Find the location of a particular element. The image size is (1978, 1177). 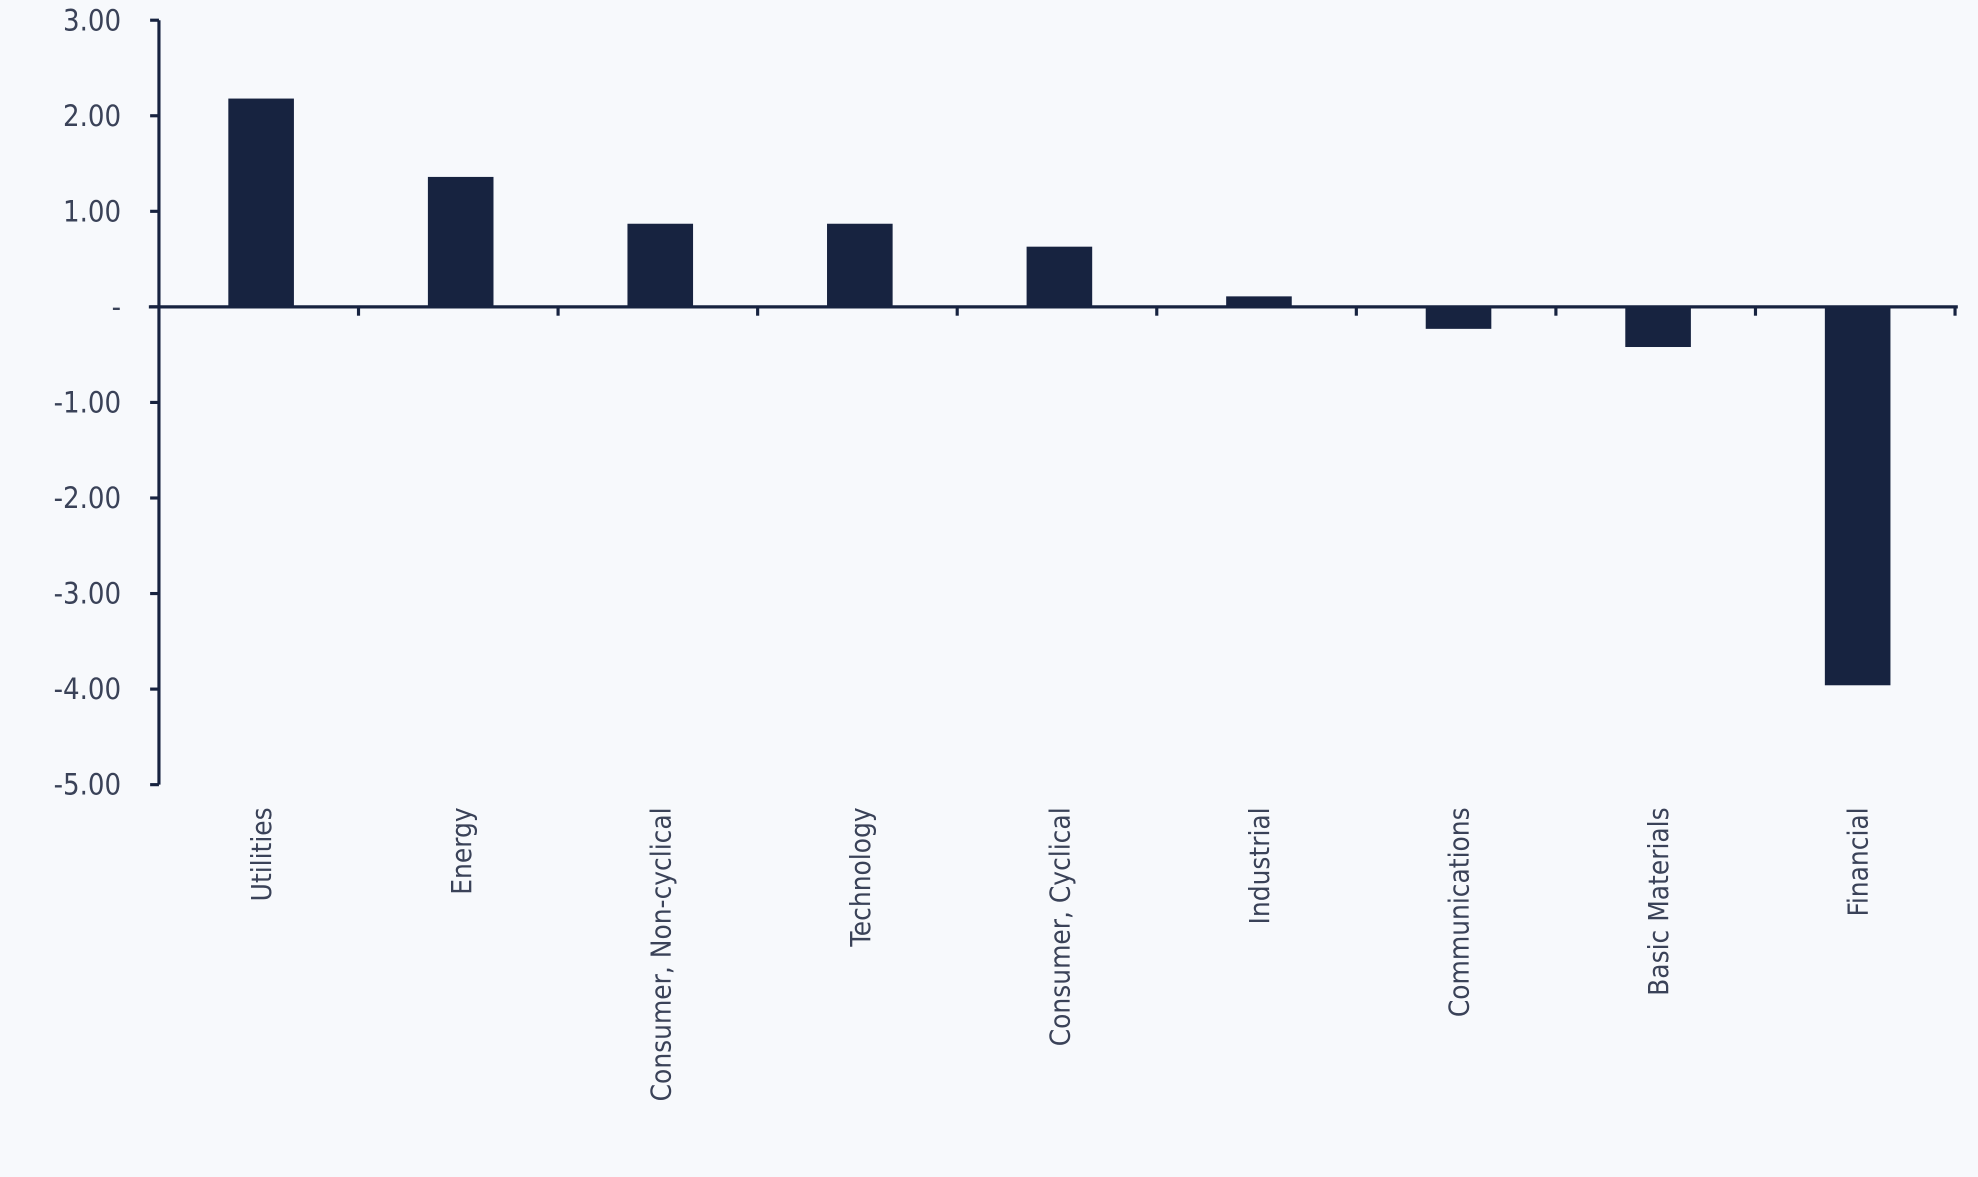

bar-industrial is located at coordinates (1259, 301).